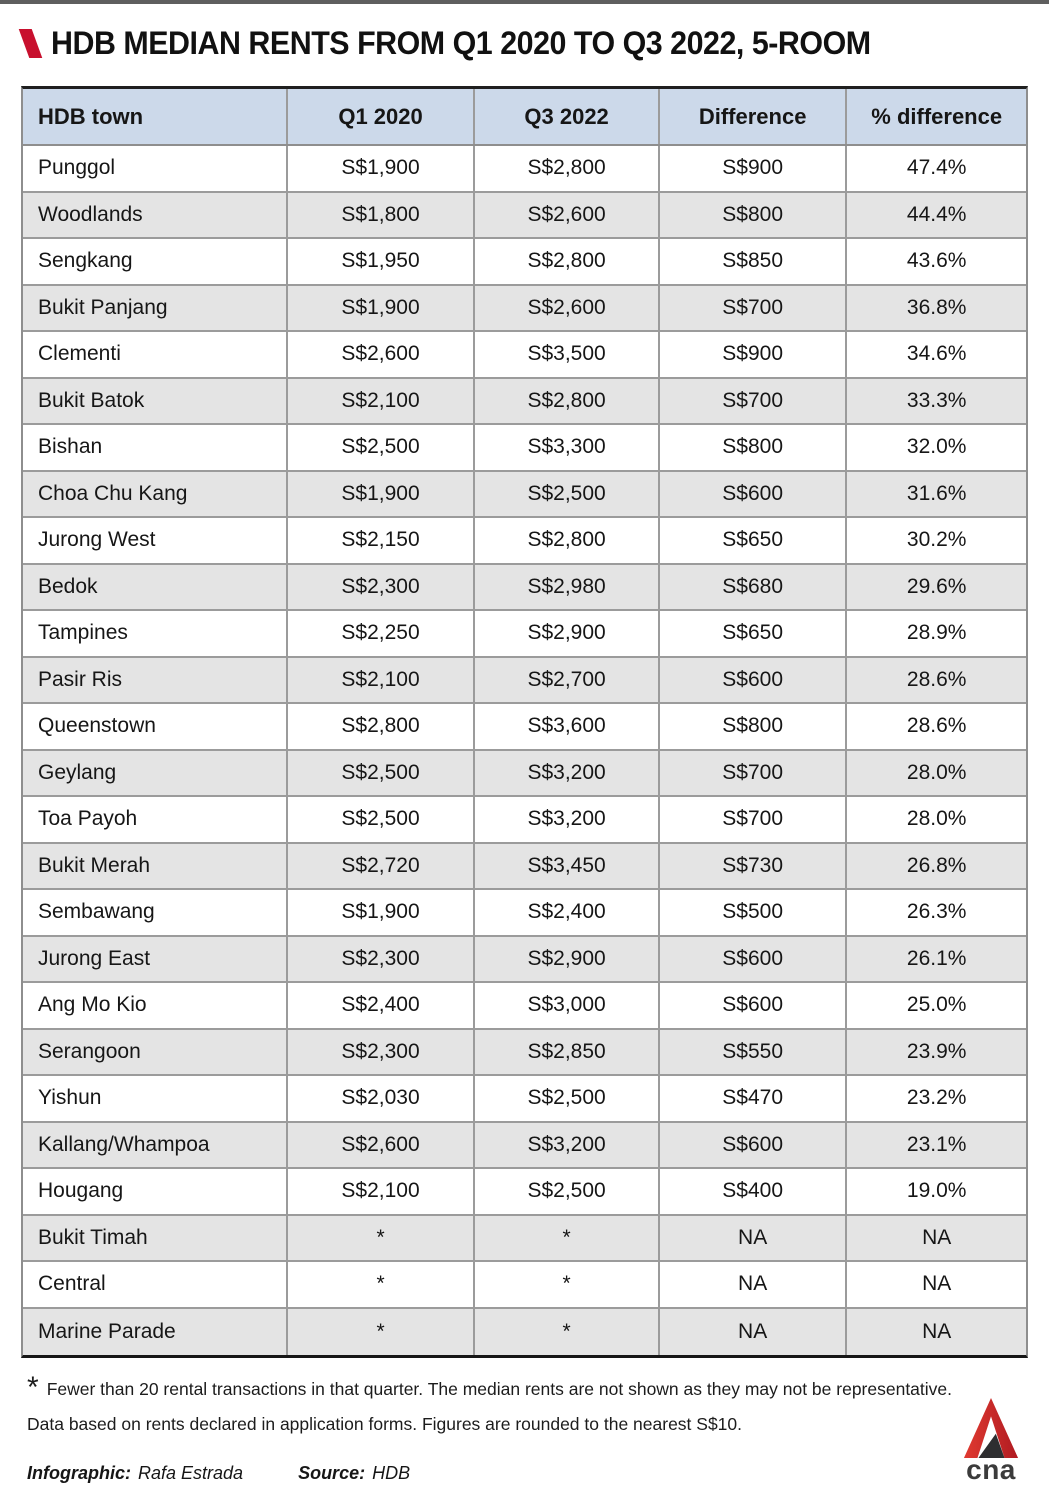 The width and height of the screenshot is (1049, 1500). I want to click on table-row: Punggol S$1,900 S$2,800 S$900 47.4%, so click(524, 169).